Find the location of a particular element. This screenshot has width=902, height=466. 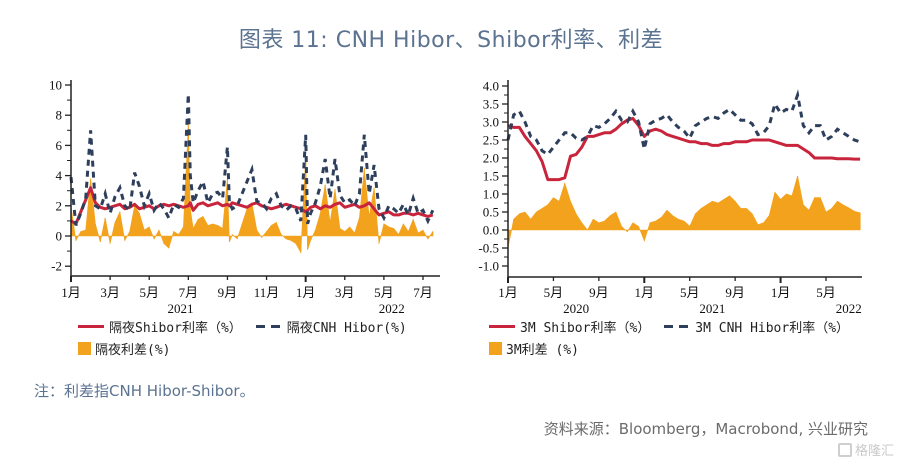

3m-y-tick-label: 0.0 is located at coordinates (491, 230).